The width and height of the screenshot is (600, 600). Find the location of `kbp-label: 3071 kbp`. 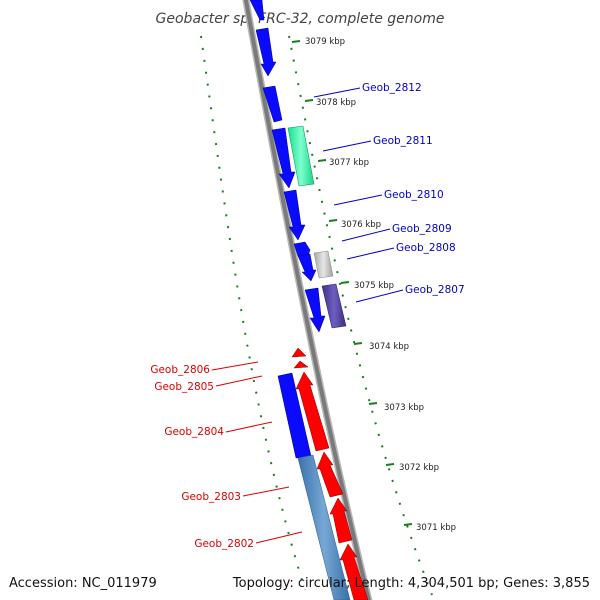

kbp-label: 3071 kbp is located at coordinates (436, 528).